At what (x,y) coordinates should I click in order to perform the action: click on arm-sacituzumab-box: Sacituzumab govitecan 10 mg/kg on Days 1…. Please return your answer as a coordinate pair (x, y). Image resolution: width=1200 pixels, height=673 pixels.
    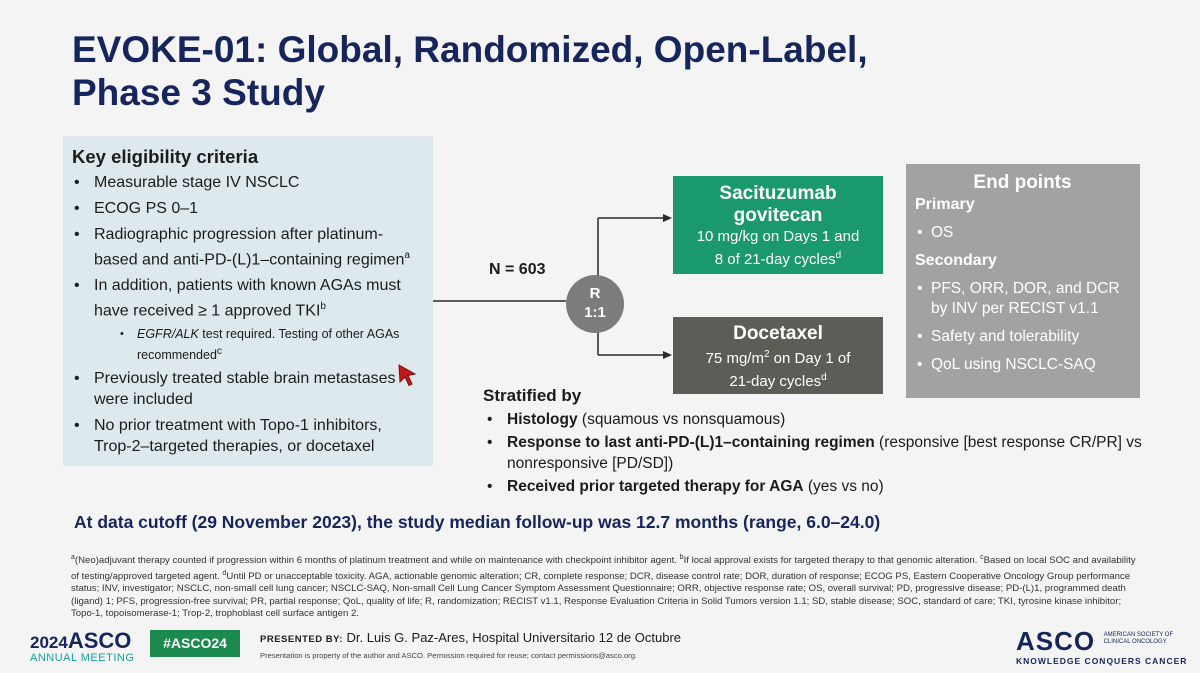
    Looking at the image, I should click on (778, 225).